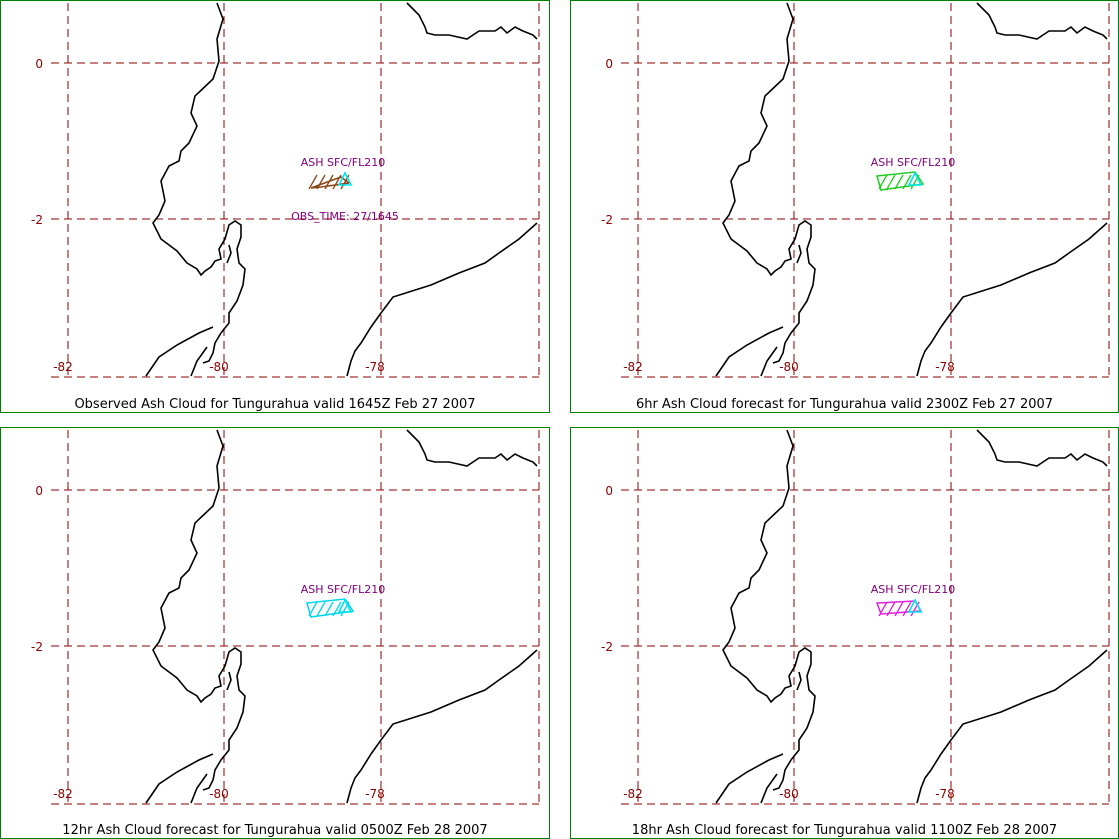 The width and height of the screenshot is (1119, 839). I want to click on obs-time-label: OBS_TIME: 27/1645, so click(345, 216).